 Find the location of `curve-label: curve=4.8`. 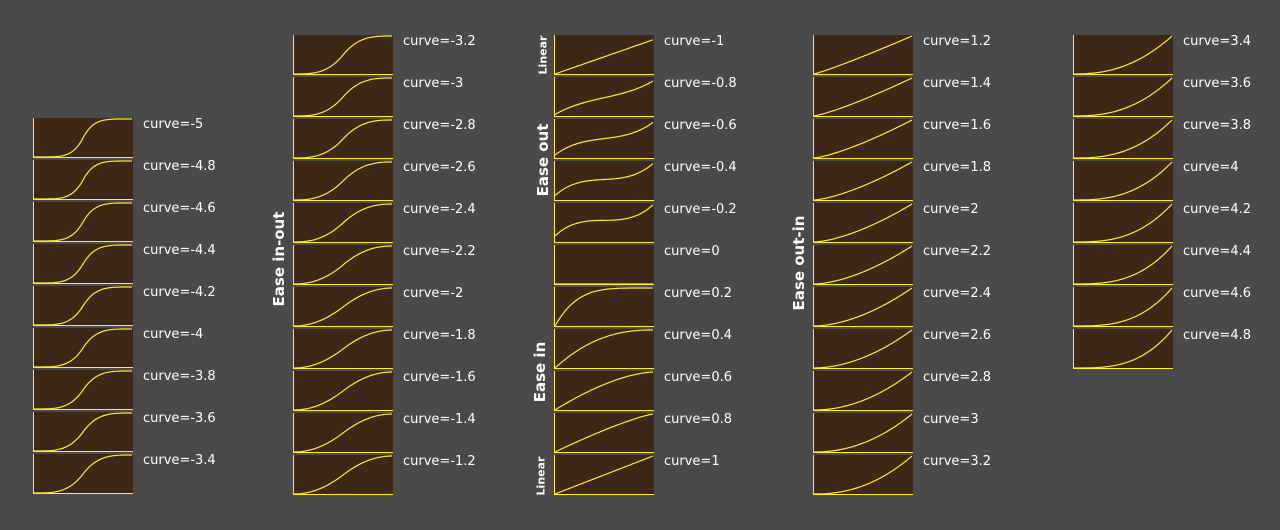

curve-label: curve=4.8 is located at coordinates (1217, 335).